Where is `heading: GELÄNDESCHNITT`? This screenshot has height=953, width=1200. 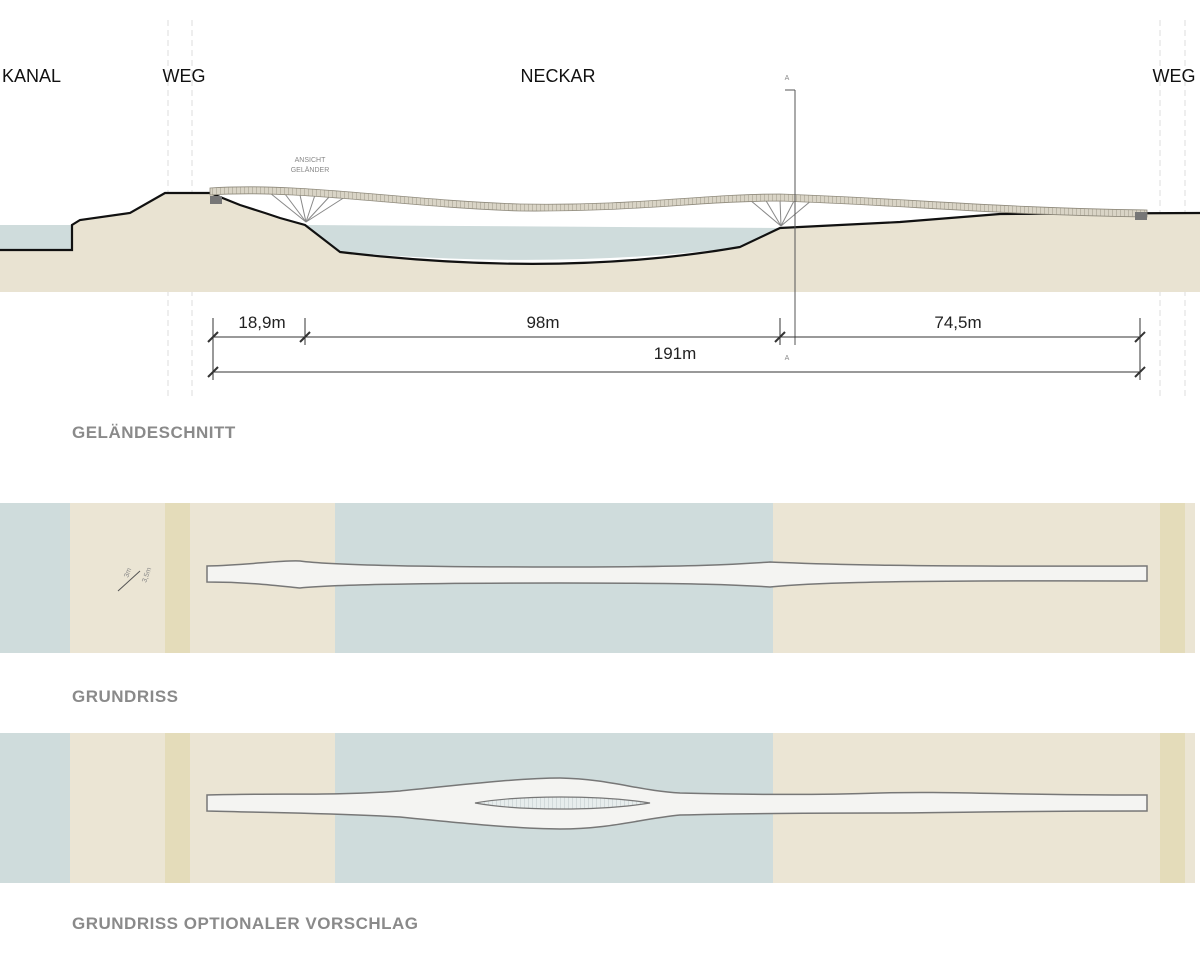 heading: GELÄNDESCHNITT is located at coordinates (154, 432).